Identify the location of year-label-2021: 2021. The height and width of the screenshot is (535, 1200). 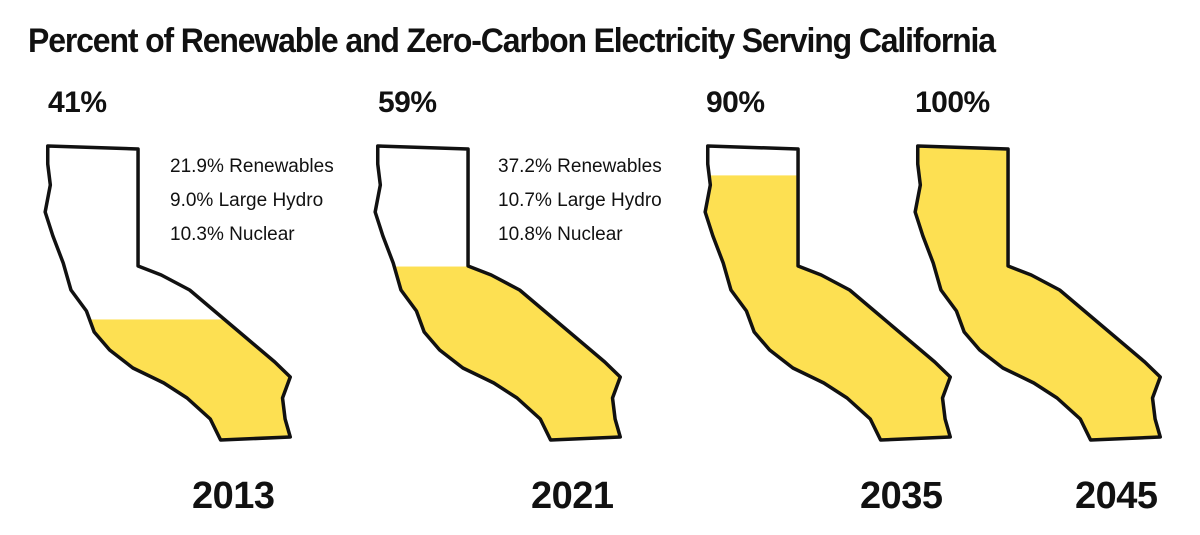
(572, 496).